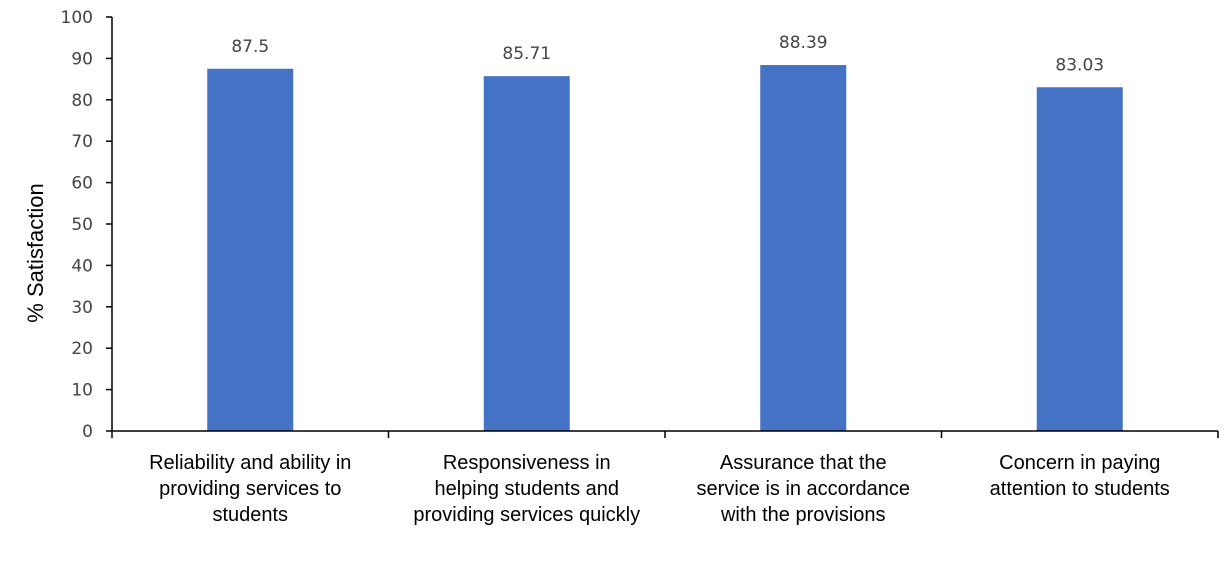 This screenshot has width=1230, height=563. I want to click on y-tick-label: 0, so click(87, 432).